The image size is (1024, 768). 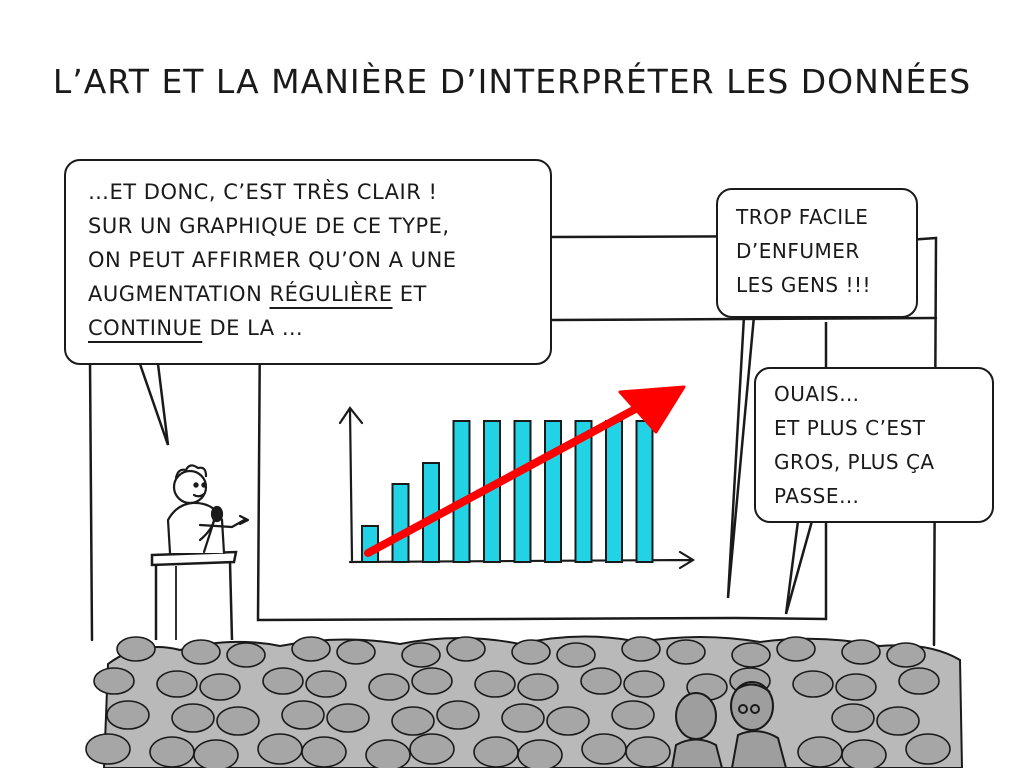 I want to click on bubble2-line-2: ET PLUS C’EST, so click(x=850, y=428).